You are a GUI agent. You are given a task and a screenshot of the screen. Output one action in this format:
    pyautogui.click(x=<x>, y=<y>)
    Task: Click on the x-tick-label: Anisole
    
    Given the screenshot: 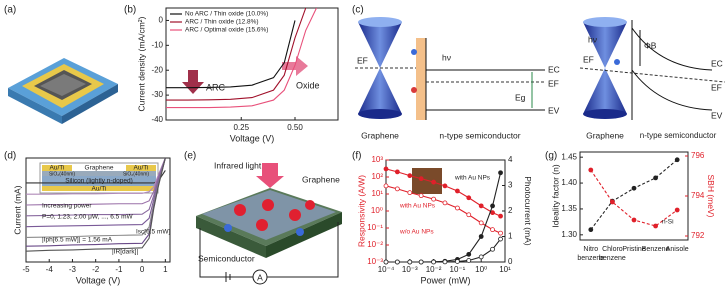 What is the action you would take?
    pyautogui.click(x=677, y=249)
    